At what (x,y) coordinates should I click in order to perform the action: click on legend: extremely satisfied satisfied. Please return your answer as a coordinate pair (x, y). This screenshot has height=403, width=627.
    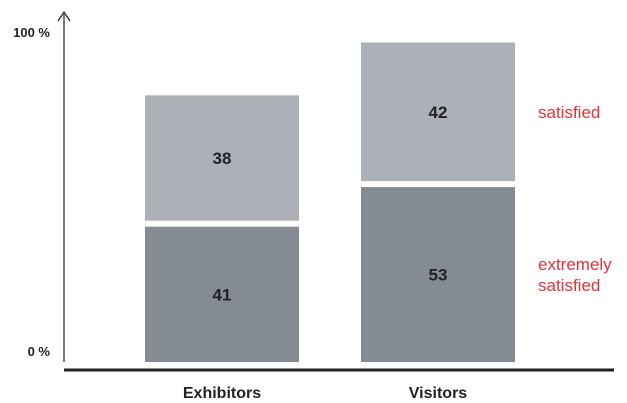
    Looking at the image, I should click on (575, 199).